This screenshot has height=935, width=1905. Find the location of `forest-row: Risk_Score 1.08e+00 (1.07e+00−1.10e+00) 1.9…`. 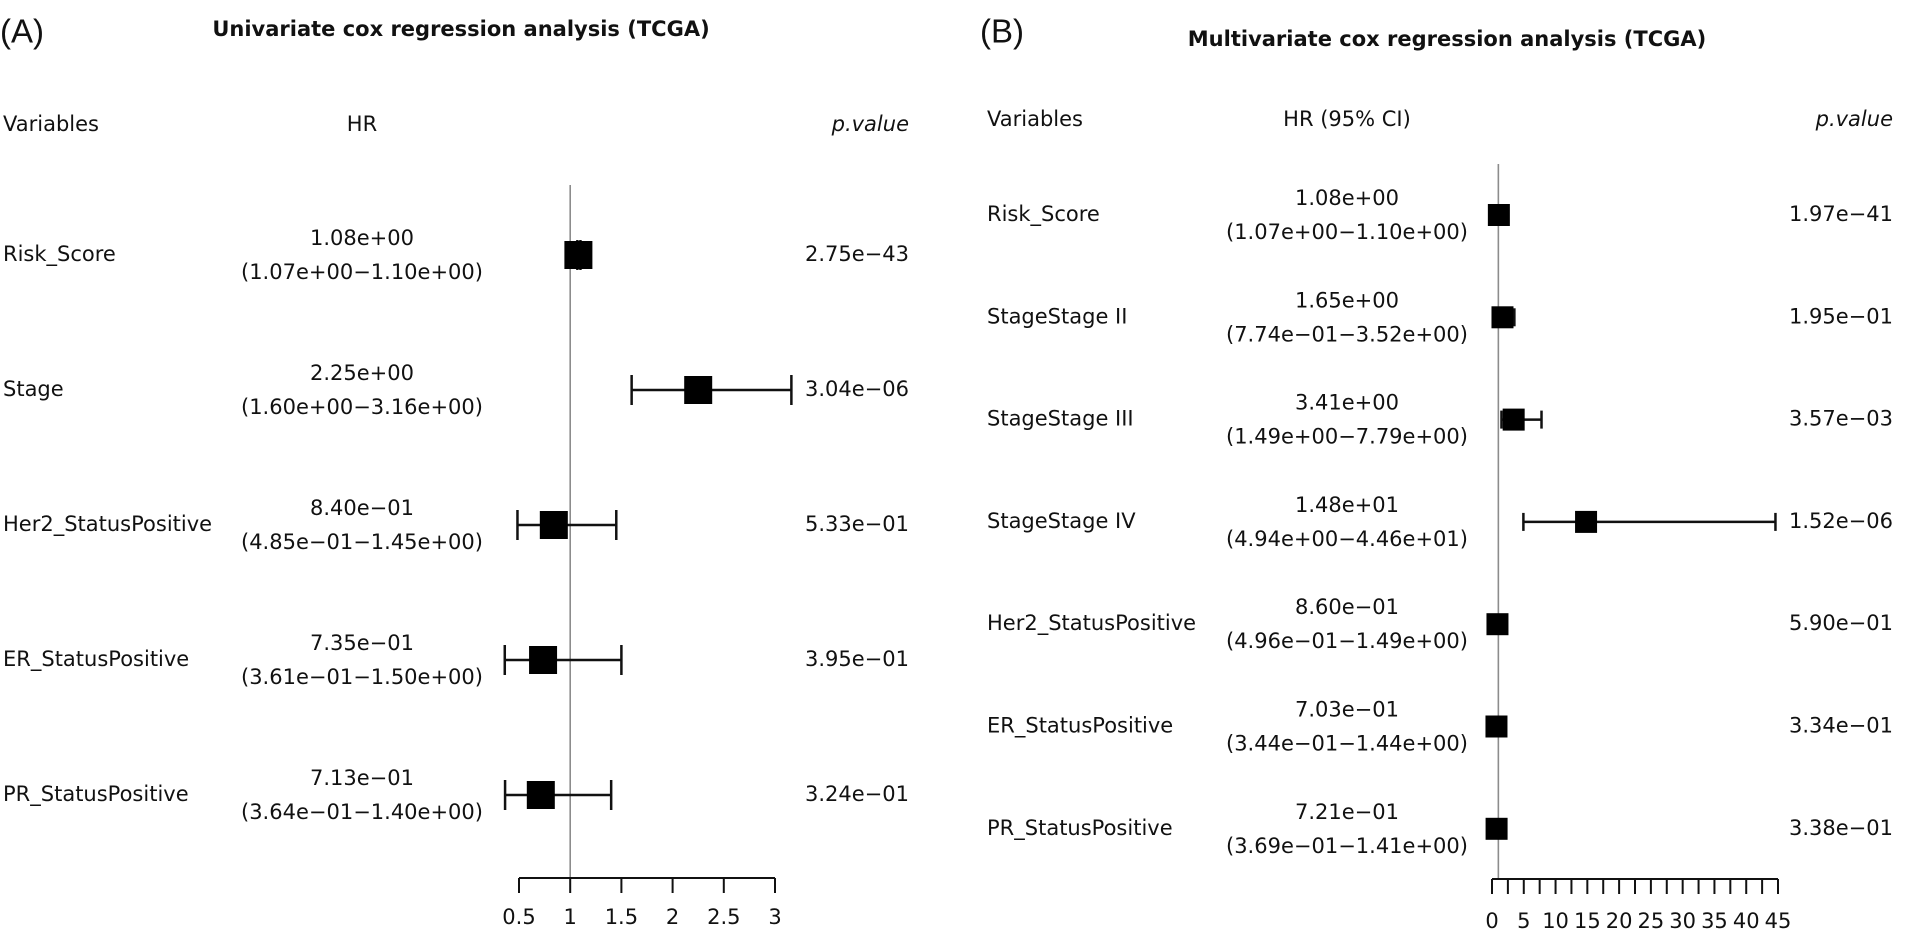

forest-row: Risk_Score 1.08e+00 (1.07e+00−1.10e+00) 1.9… is located at coordinates (1440, 215).